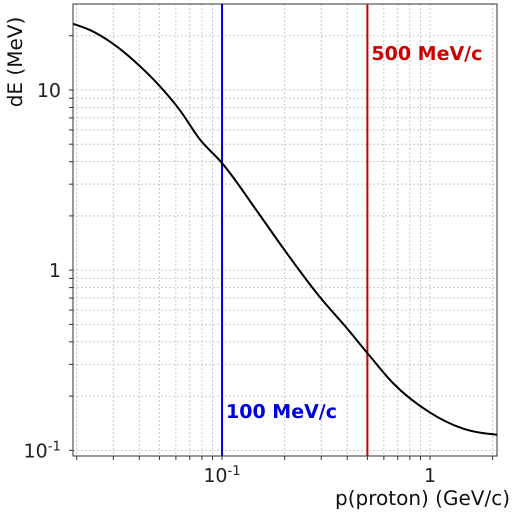 The width and height of the screenshot is (513, 514). I want to click on ref-line-label: 100 MeV/c, so click(282, 412).